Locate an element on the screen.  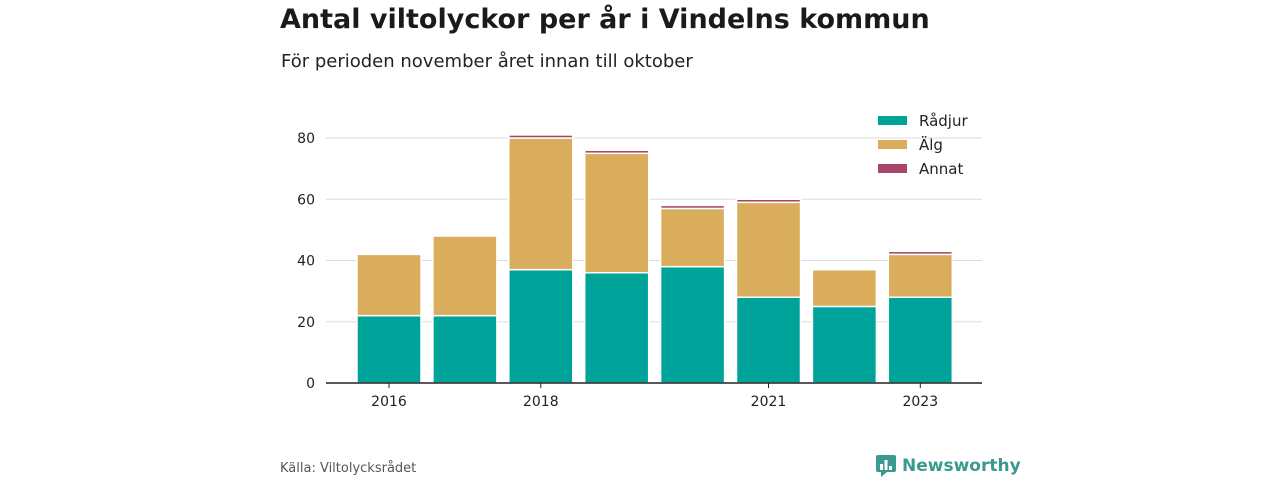
bar-segment-lg-2019 is located at coordinates (616, 213).